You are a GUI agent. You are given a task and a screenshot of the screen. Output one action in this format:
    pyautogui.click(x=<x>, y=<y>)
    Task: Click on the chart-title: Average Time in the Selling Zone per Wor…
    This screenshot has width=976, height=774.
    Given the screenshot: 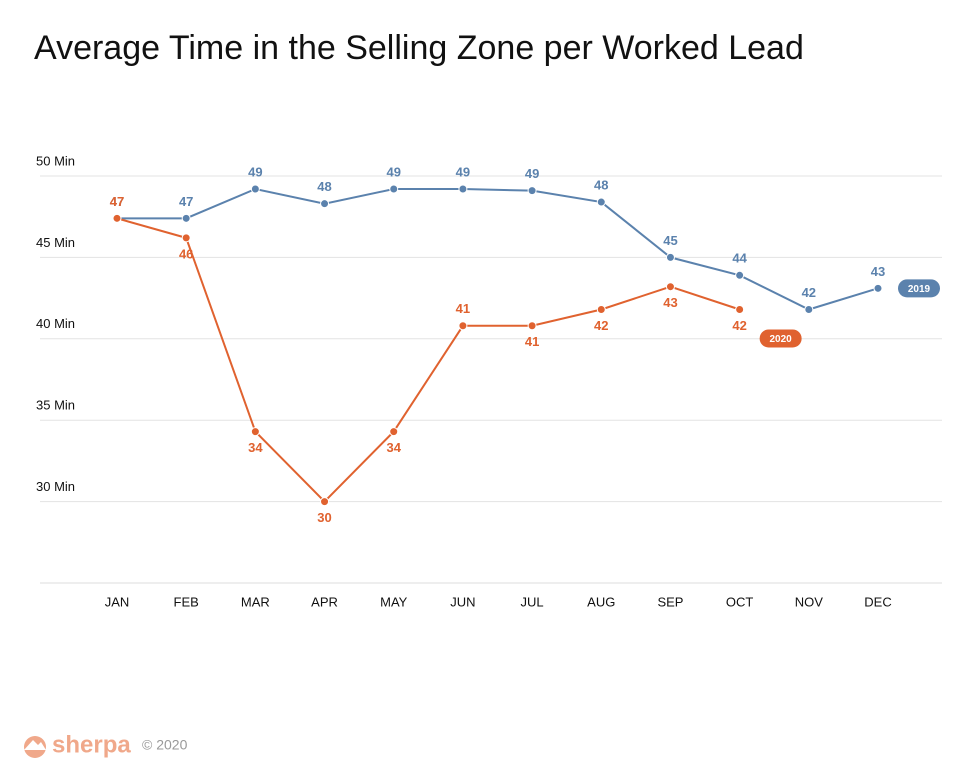 What is the action you would take?
    pyautogui.click(x=419, y=48)
    